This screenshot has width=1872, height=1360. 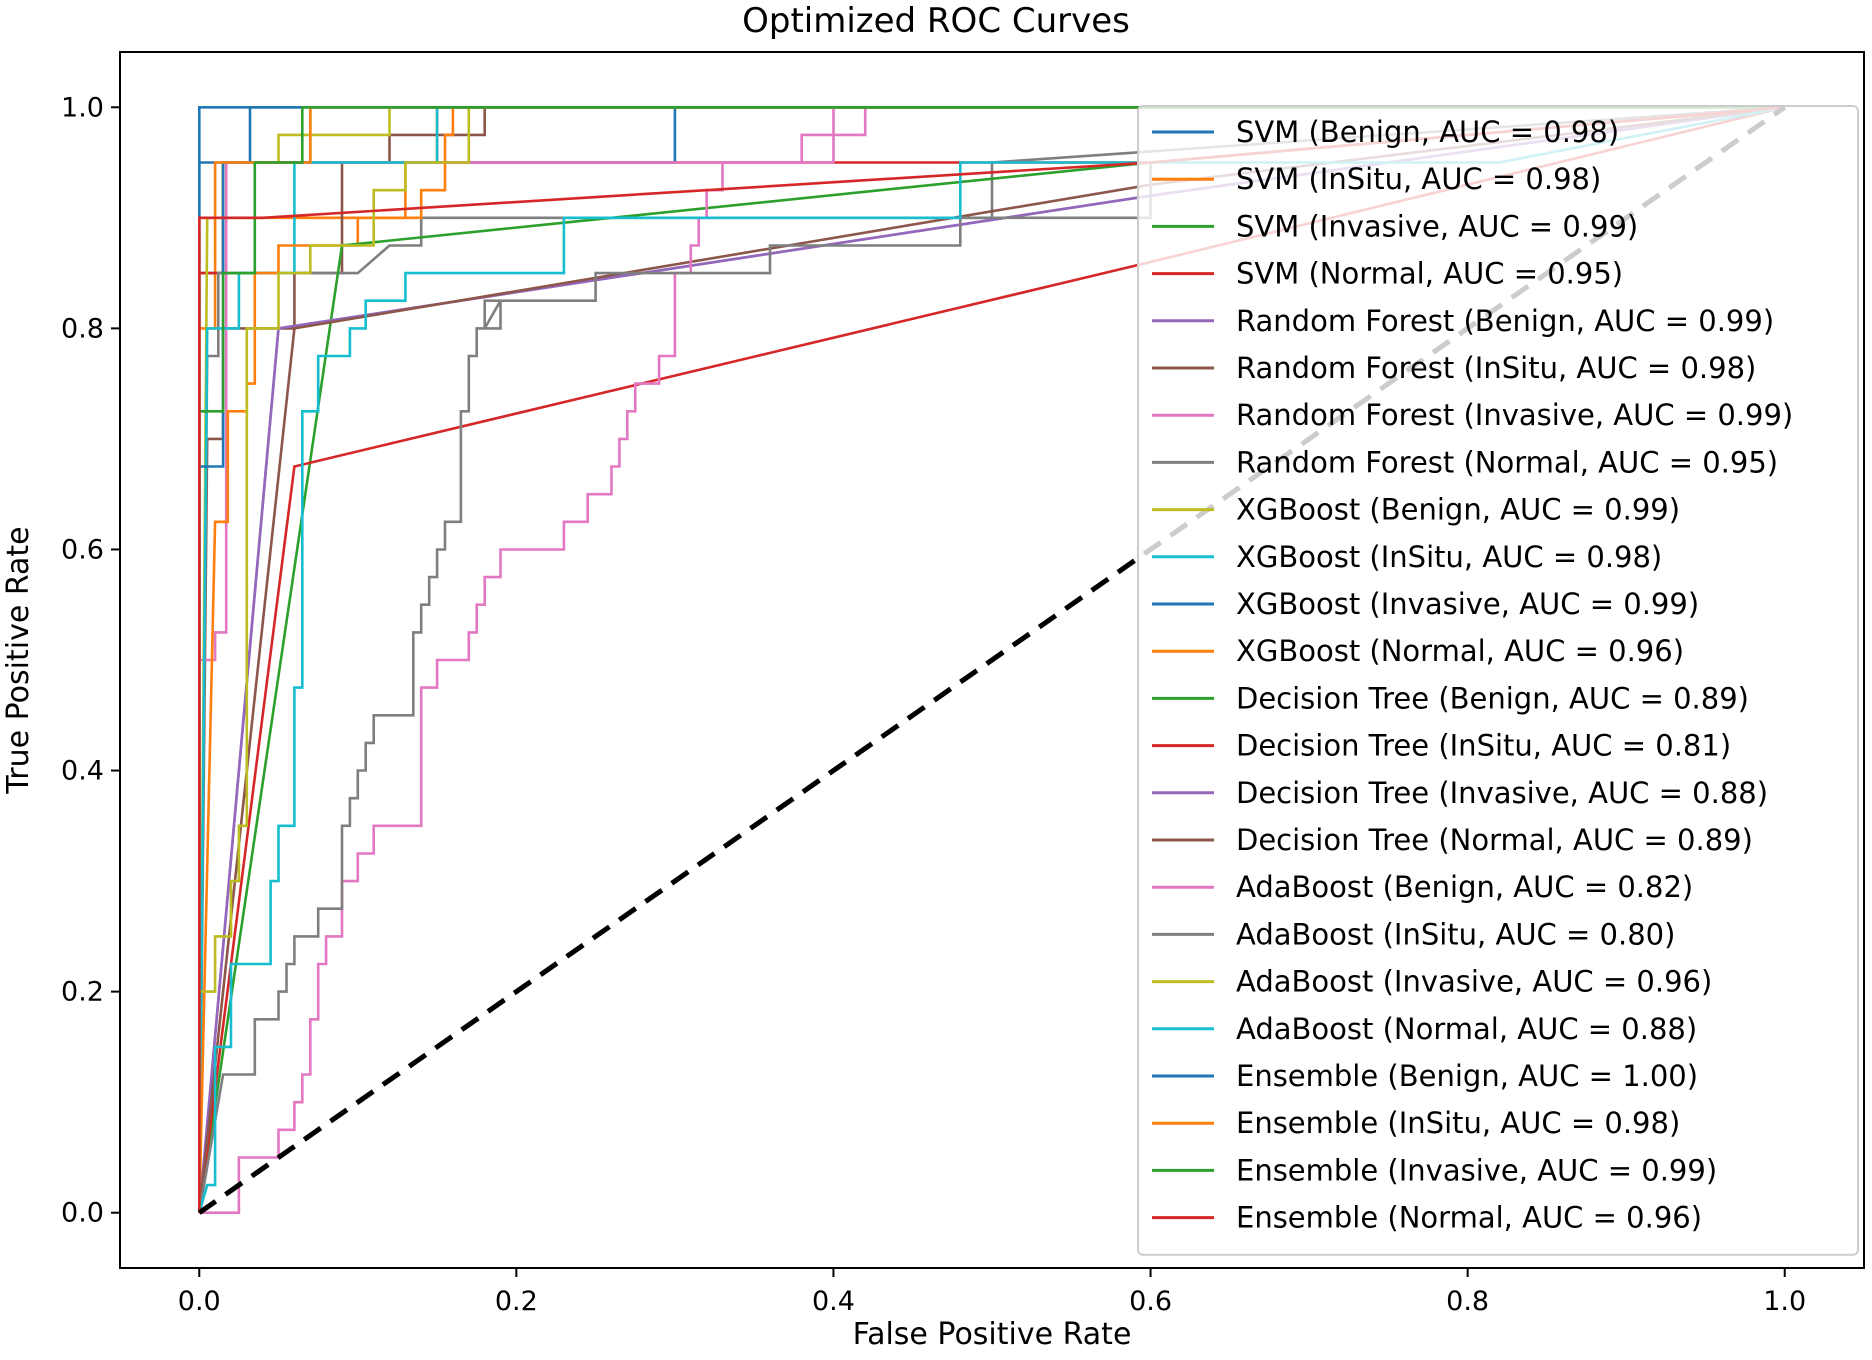 What do you see at coordinates (1492, 698) in the screenshot?
I see `legend-label: Decision Tree (Benign, AUC = 0.89)` at bounding box center [1492, 698].